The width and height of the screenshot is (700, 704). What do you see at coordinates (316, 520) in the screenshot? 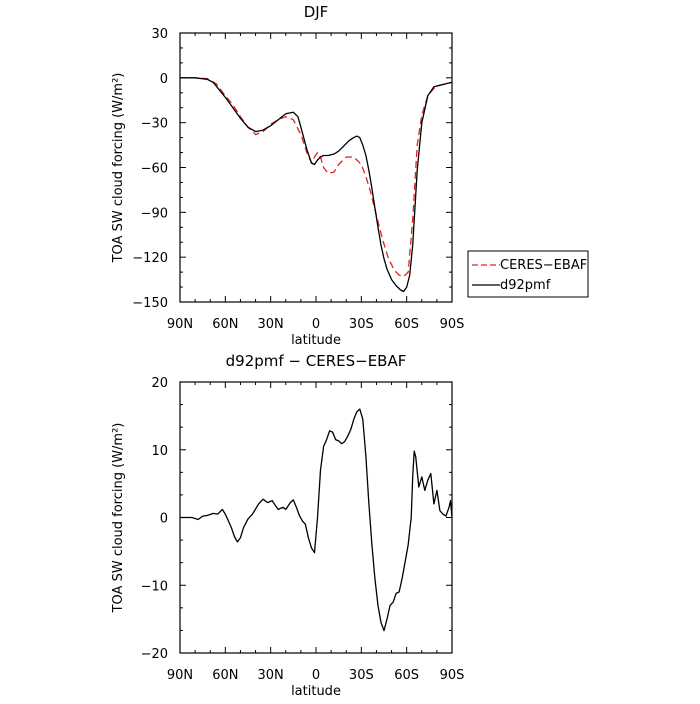
I see `series-line-difference` at bounding box center [316, 520].